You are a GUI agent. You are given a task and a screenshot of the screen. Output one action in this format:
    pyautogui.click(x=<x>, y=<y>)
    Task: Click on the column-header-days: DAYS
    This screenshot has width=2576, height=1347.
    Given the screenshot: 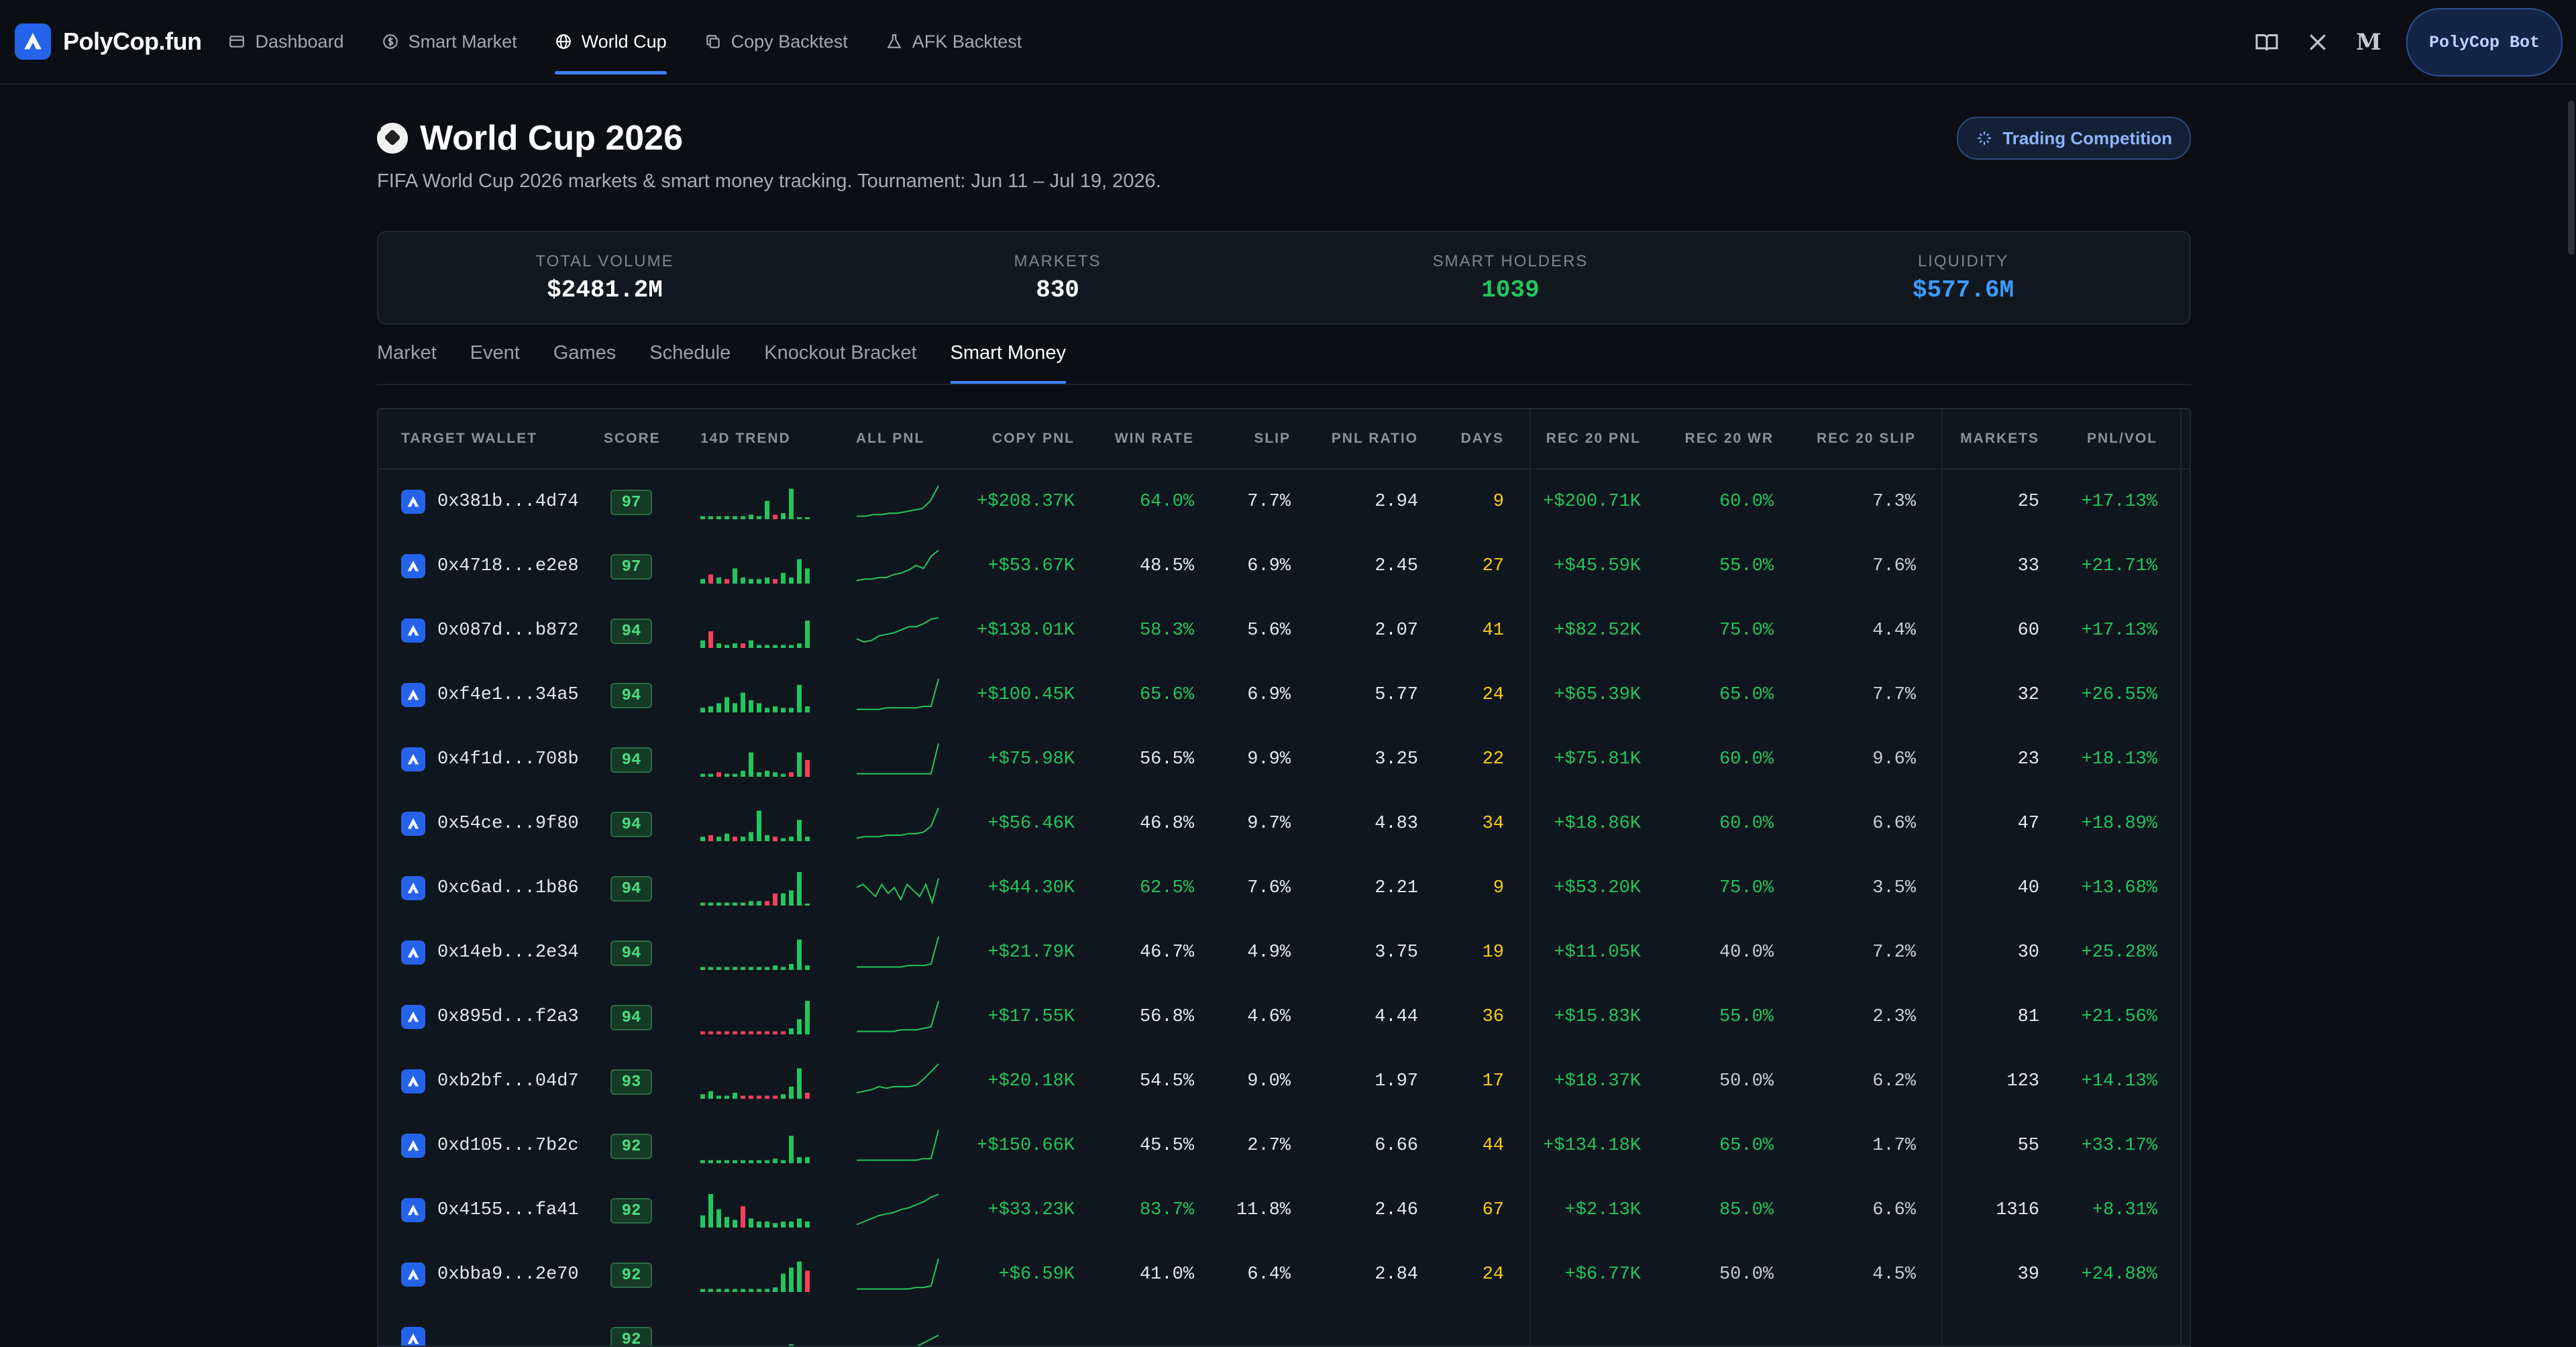 What is the action you would take?
    pyautogui.click(x=1482, y=438)
    